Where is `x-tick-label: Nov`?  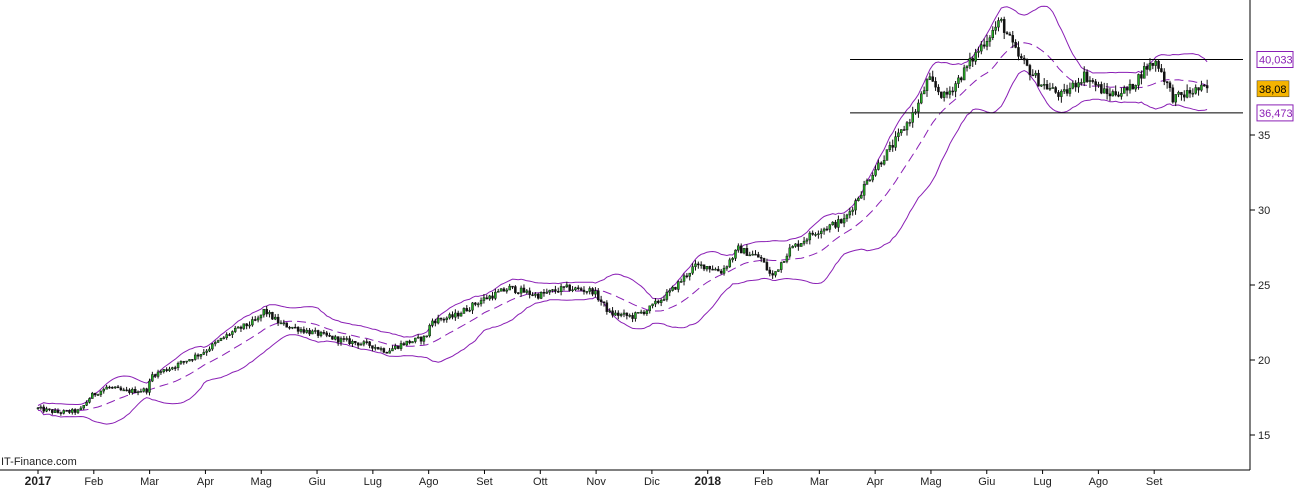
x-tick-label: Nov is located at coordinates (596, 482).